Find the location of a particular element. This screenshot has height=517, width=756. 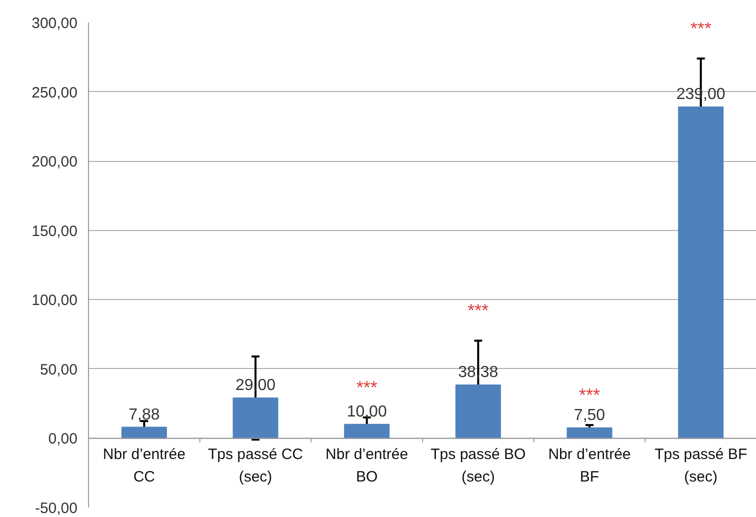

y-tick-label: 300,00 is located at coordinates (55, 23).